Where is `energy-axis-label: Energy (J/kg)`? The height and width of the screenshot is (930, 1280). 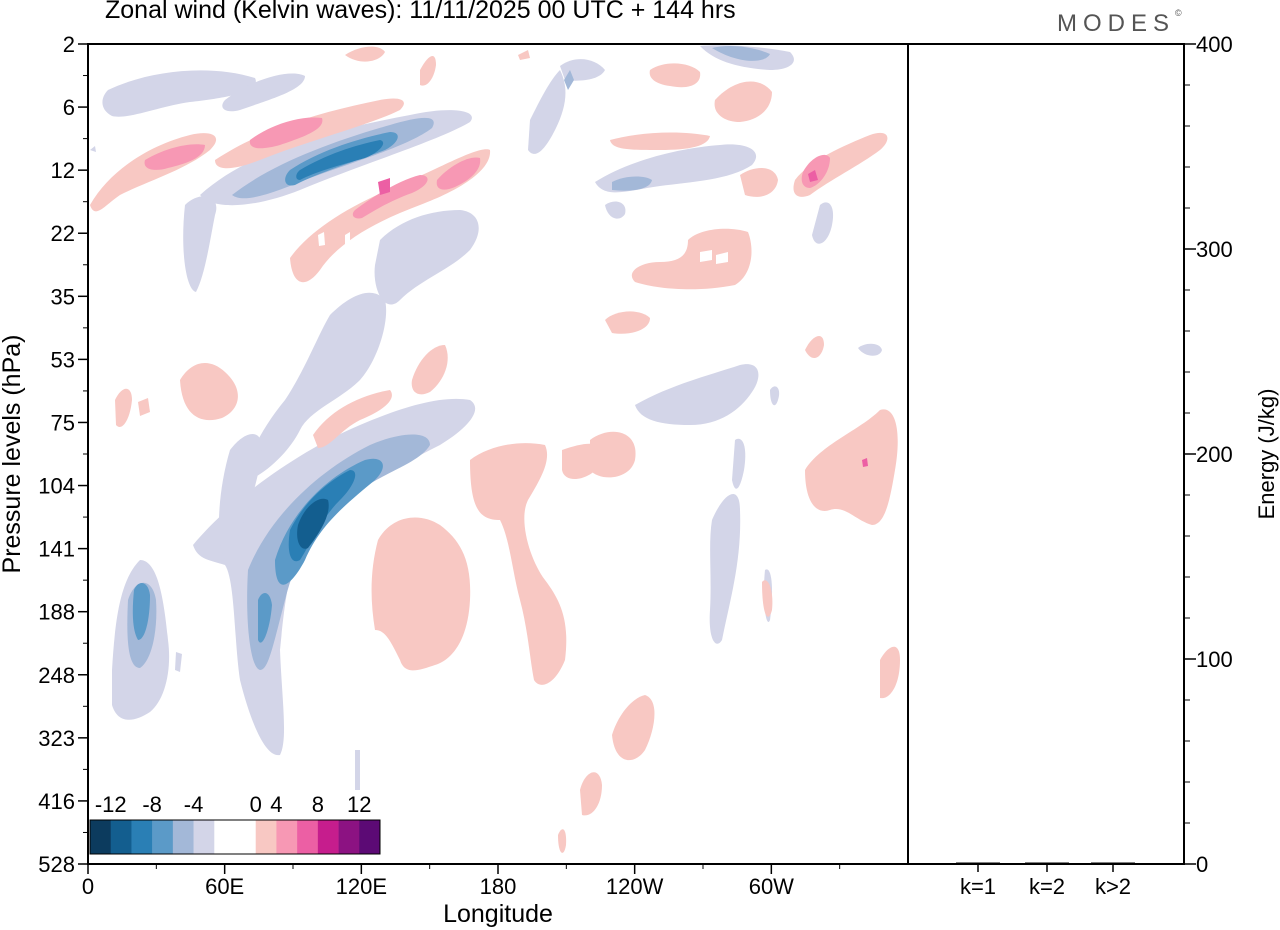 energy-axis-label: Energy (J/kg) is located at coordinates (1266, 454).